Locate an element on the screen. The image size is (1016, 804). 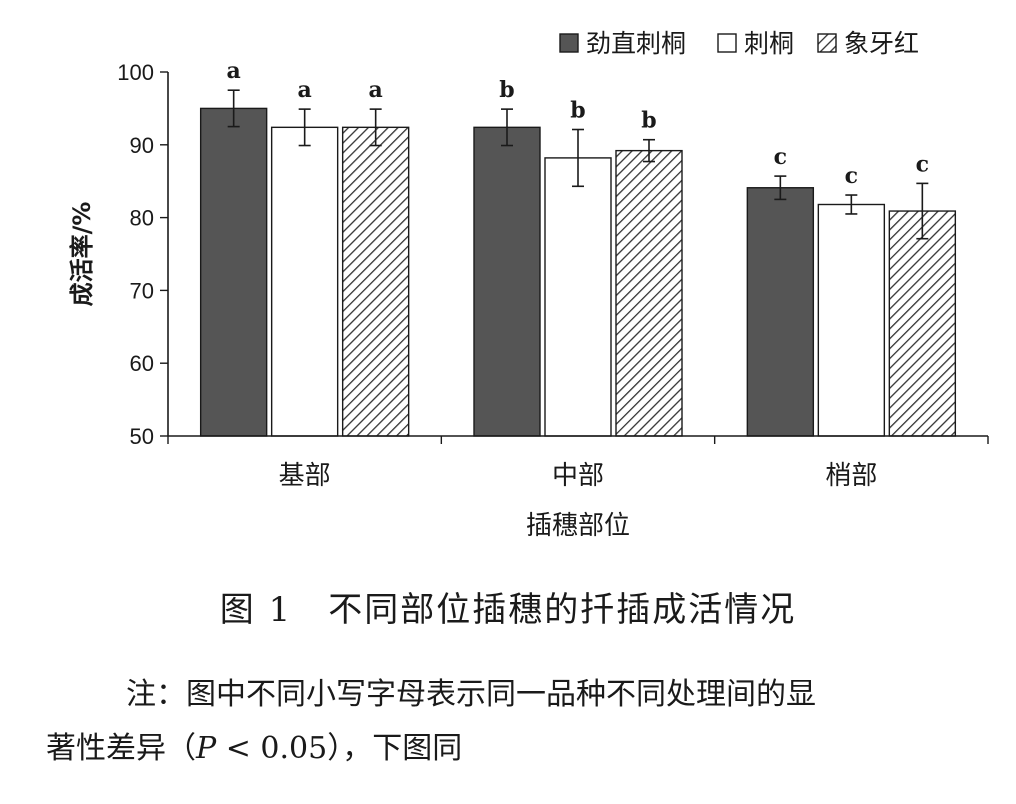
y-tick-label: 50 is located at coordinates (142, 436).